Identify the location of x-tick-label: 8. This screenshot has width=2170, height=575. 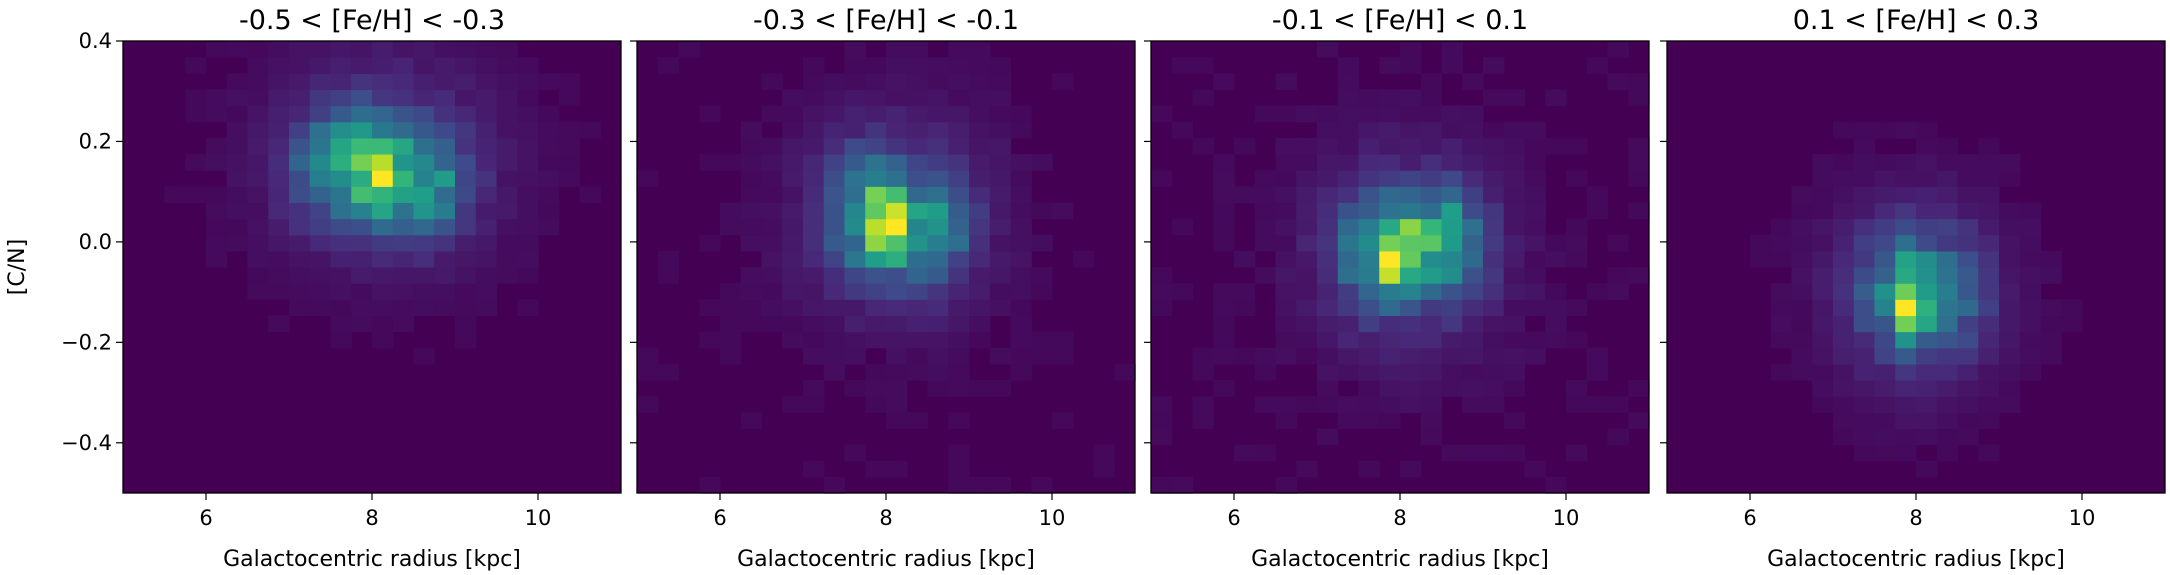
(1399, 518).